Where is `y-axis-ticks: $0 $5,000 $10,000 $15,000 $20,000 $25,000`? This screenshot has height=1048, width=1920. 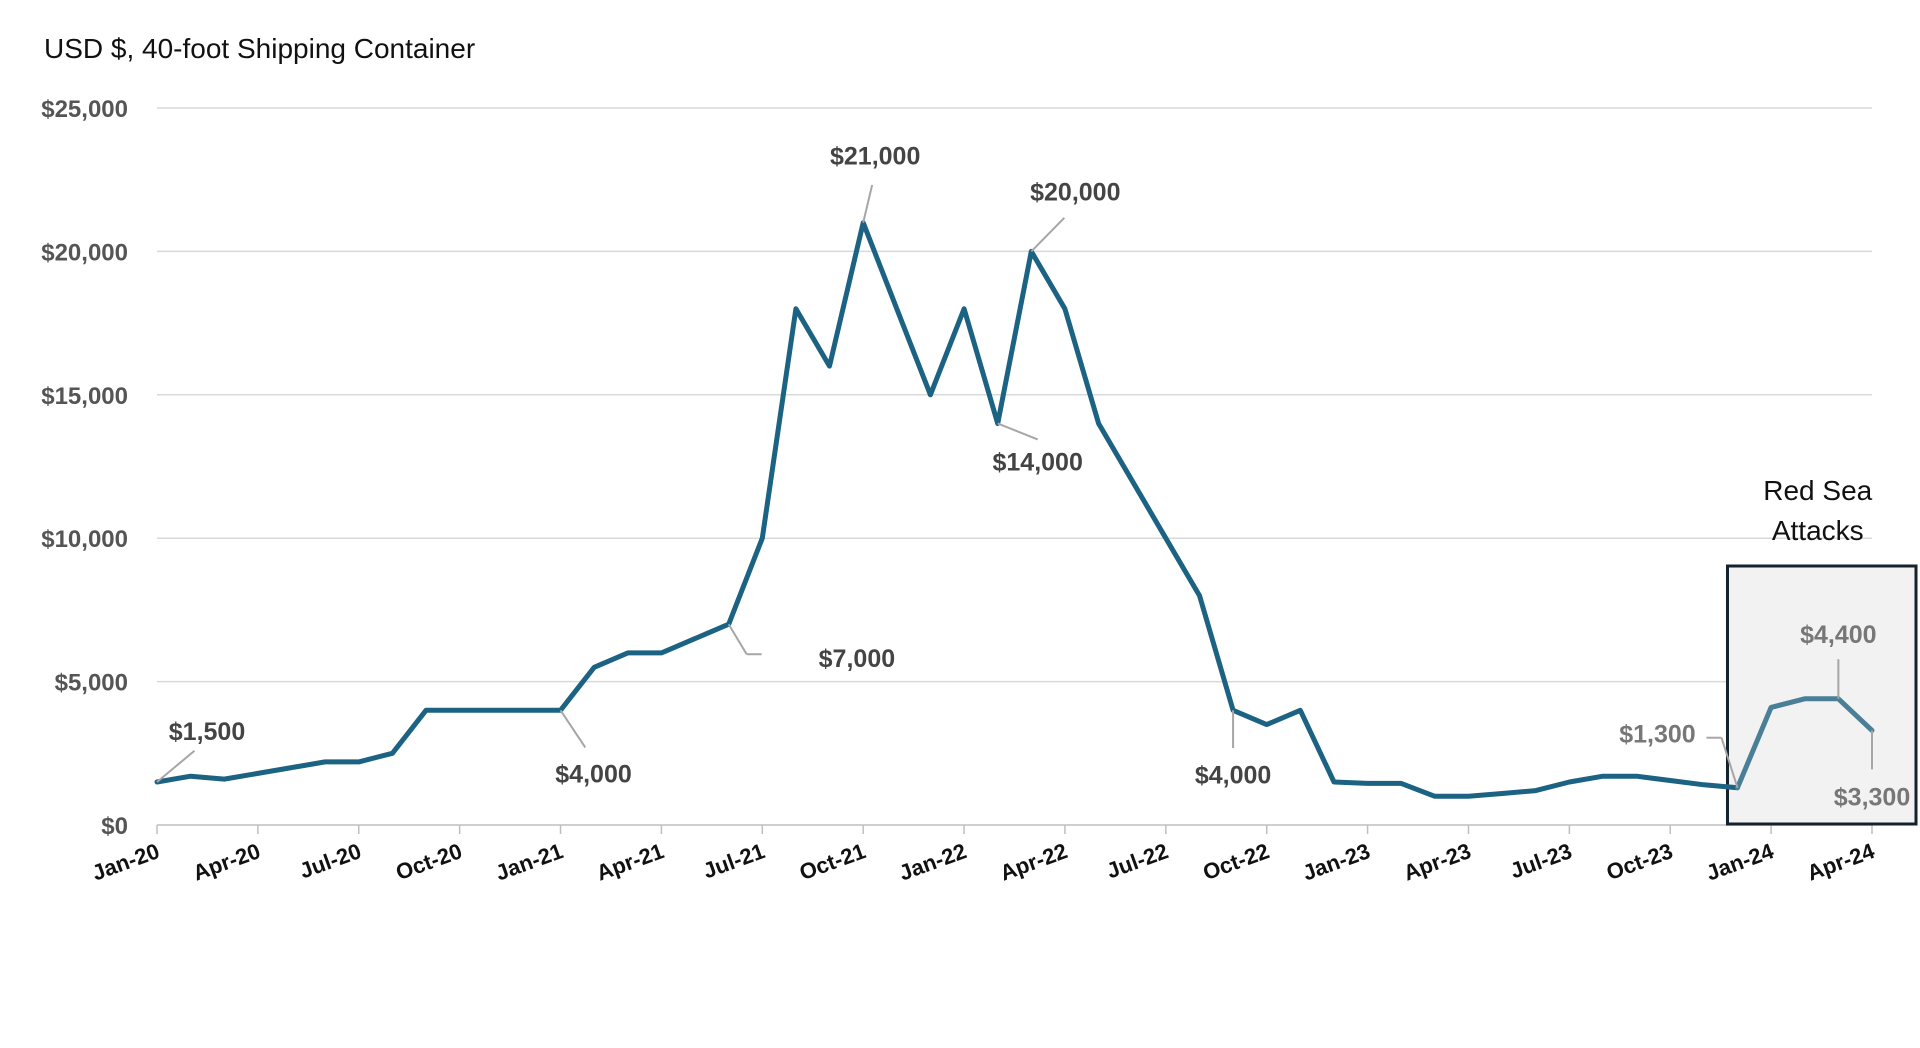
y-axis-ticks: $0 $5,000 $10,000 $15,000 $20,000 $25,000 is located at coordinates (84, 468).